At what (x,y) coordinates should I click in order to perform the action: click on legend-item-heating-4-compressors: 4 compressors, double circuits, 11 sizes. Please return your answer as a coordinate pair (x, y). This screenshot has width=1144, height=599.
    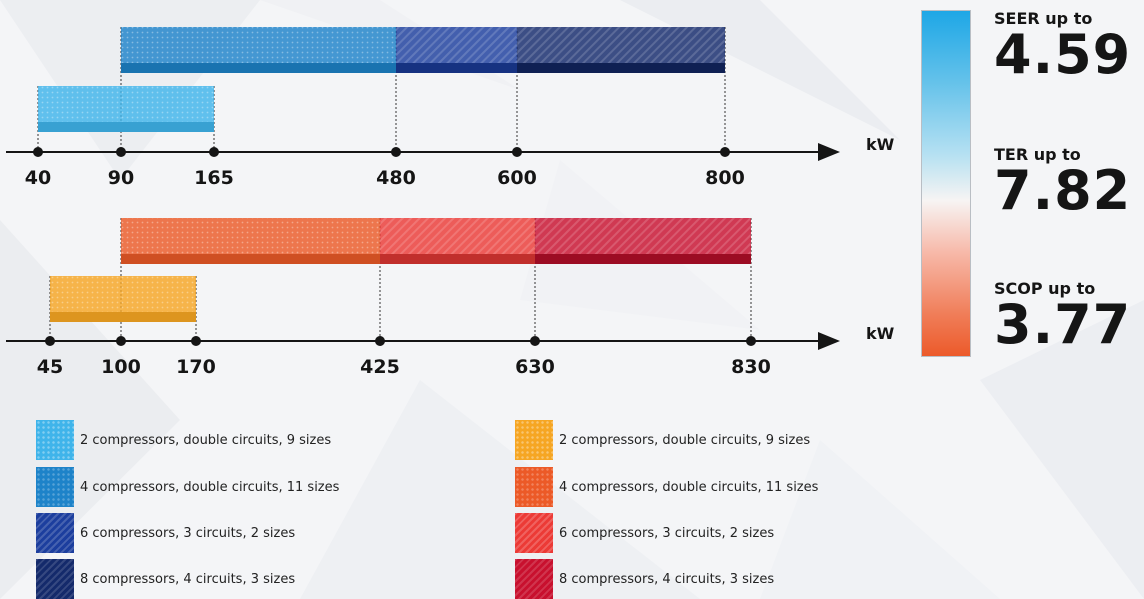
    Looking at the image, I should click on (666, 487).